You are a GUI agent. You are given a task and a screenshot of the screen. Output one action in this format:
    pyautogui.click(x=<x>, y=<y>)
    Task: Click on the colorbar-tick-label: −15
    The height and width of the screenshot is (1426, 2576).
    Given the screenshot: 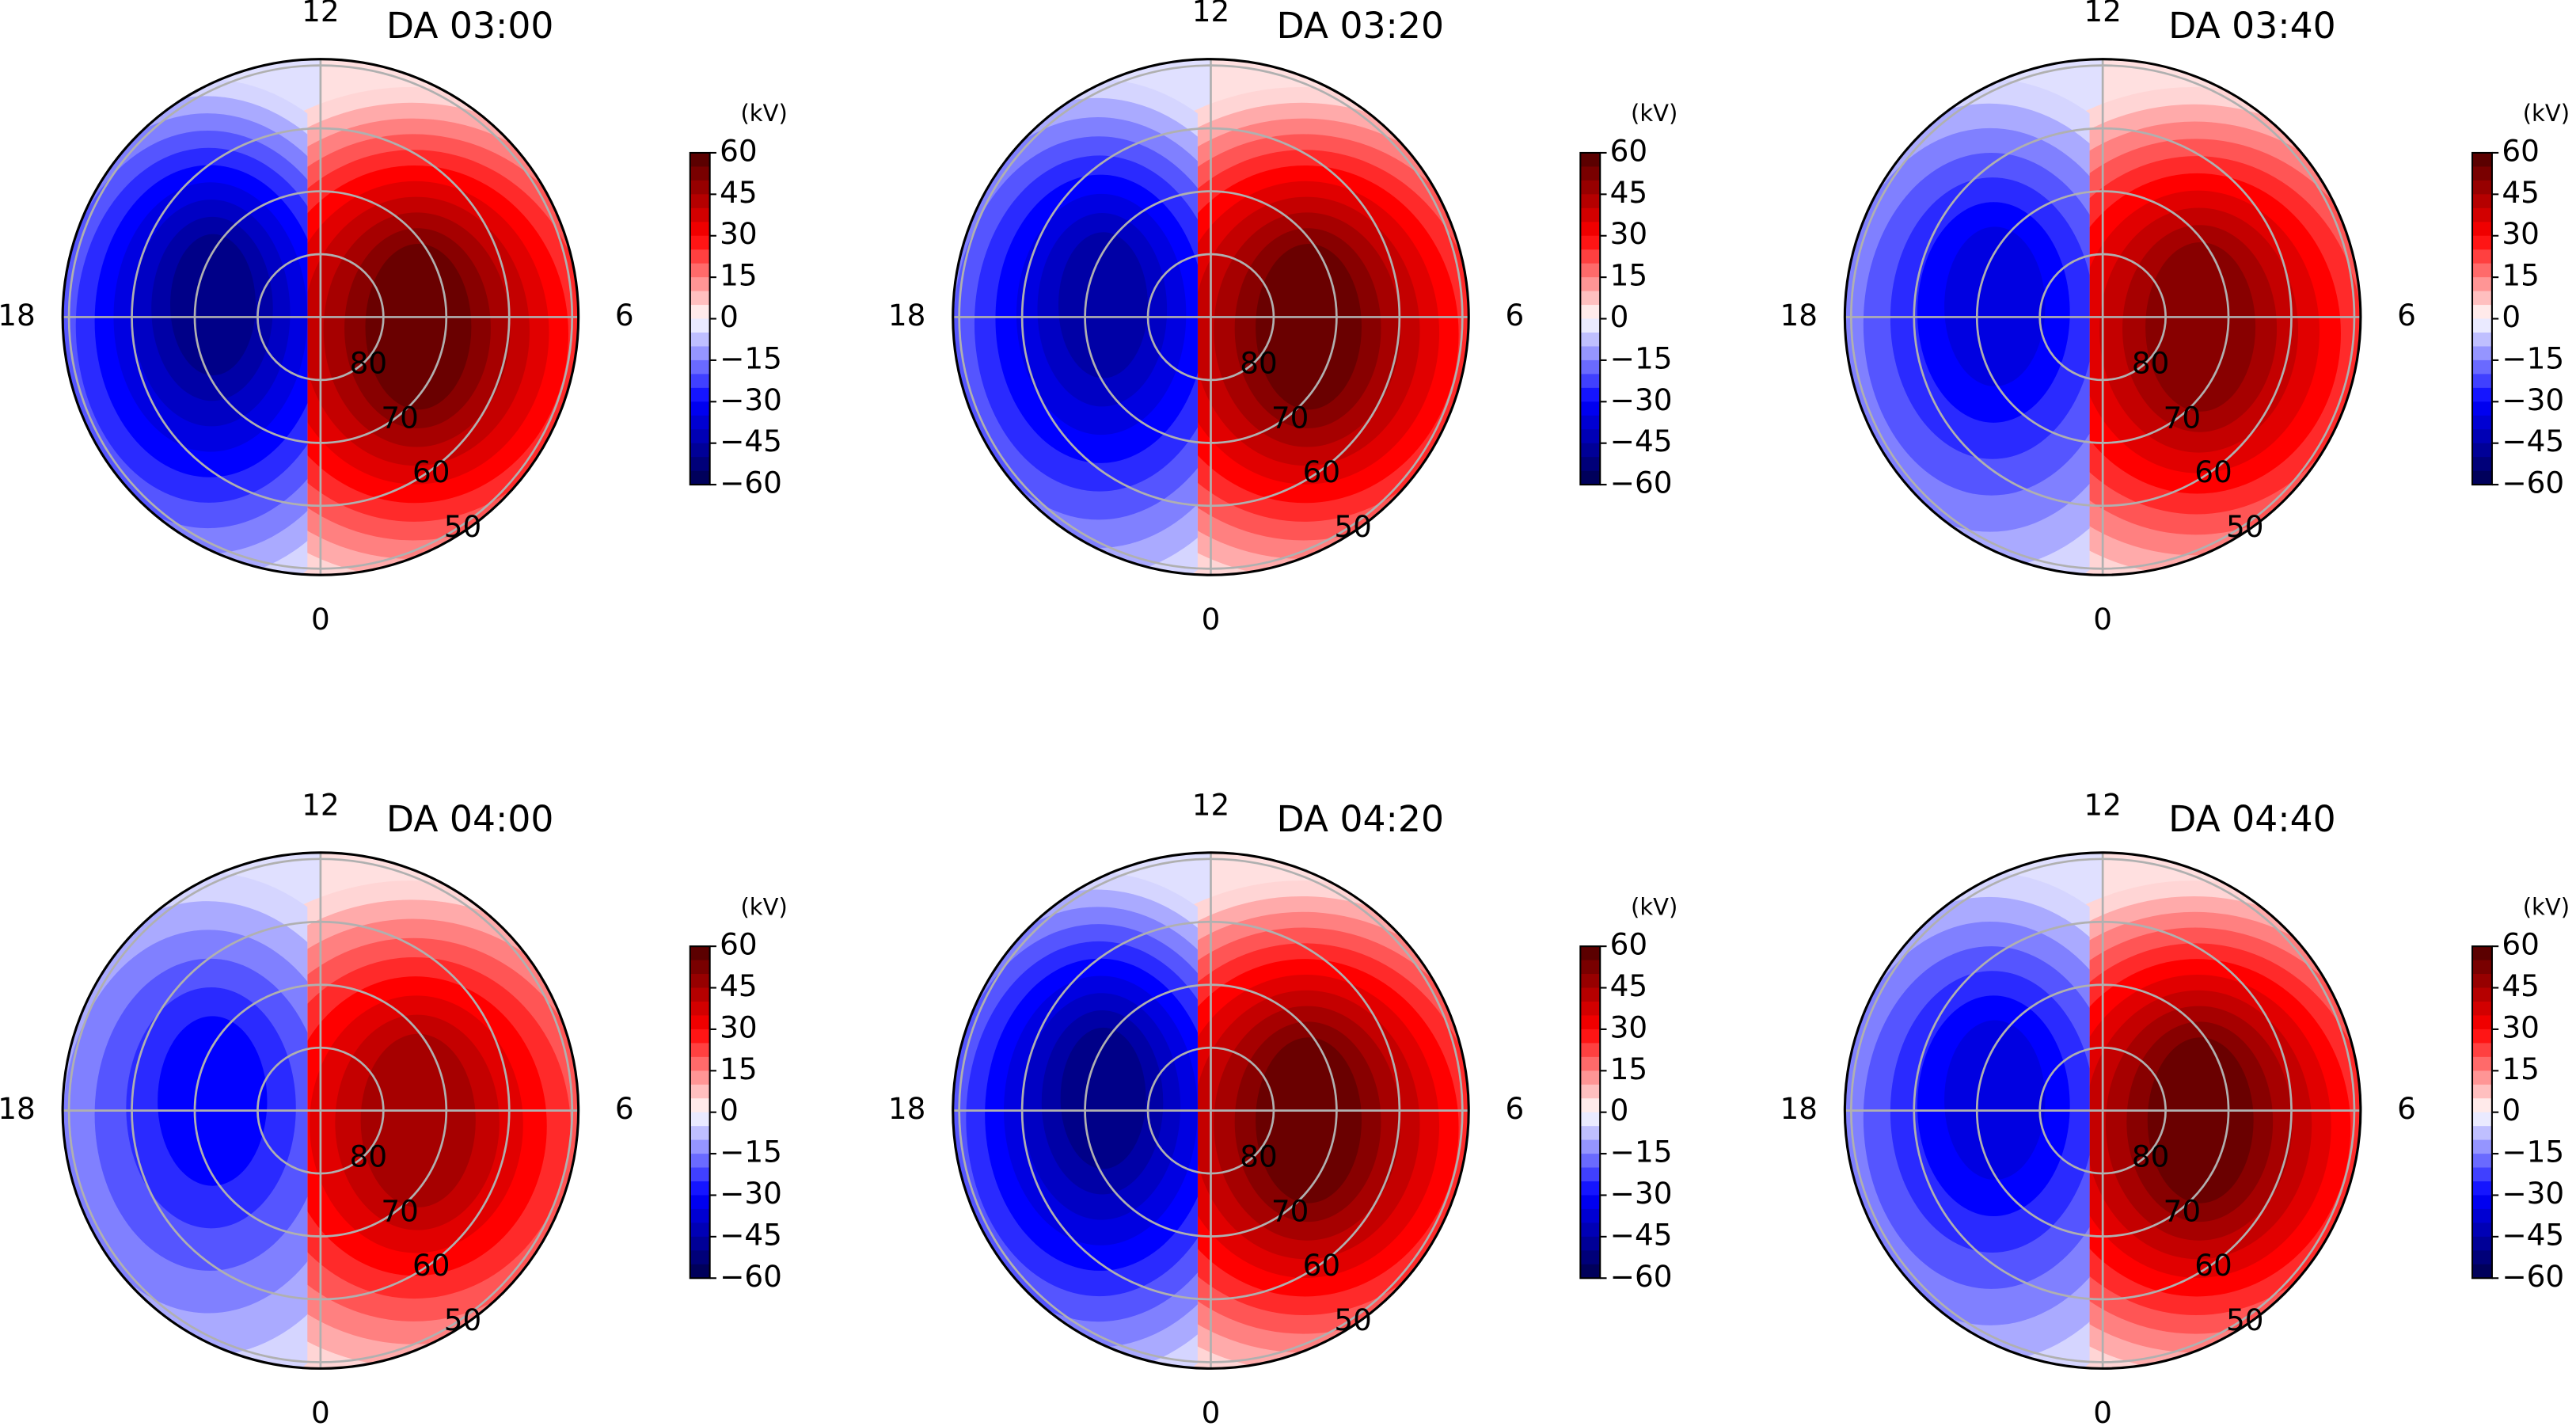 What is the action you would take?
    pyautogui.click(x=2533, y=1152)
    